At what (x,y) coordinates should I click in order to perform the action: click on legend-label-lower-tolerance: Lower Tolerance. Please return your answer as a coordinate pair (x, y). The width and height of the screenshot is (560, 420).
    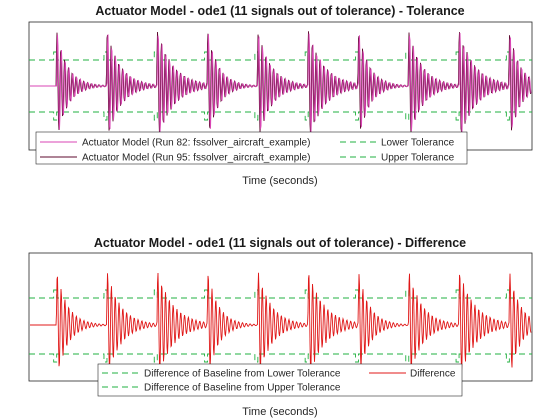
    Looking at the image, I should click on (418, 143).